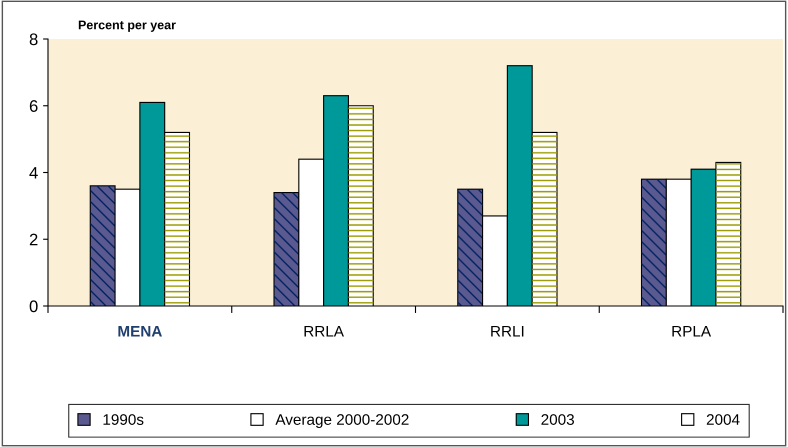 This screenshot has width=788, height=447. Describe the element at coordinates (34, 240) in the screenshot. I see `y-tick-label: 2` at that location.